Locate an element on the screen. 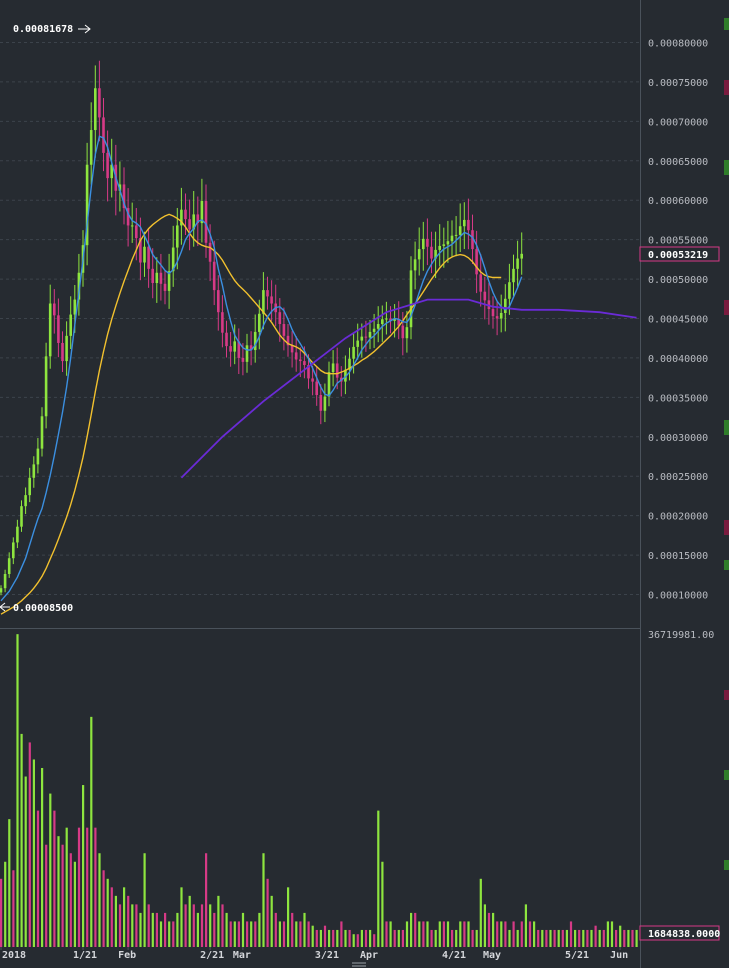 The width and height of the screenshot is (729, 968). price-tick-label: 0.00060000 is located at coordinates (678, 201).